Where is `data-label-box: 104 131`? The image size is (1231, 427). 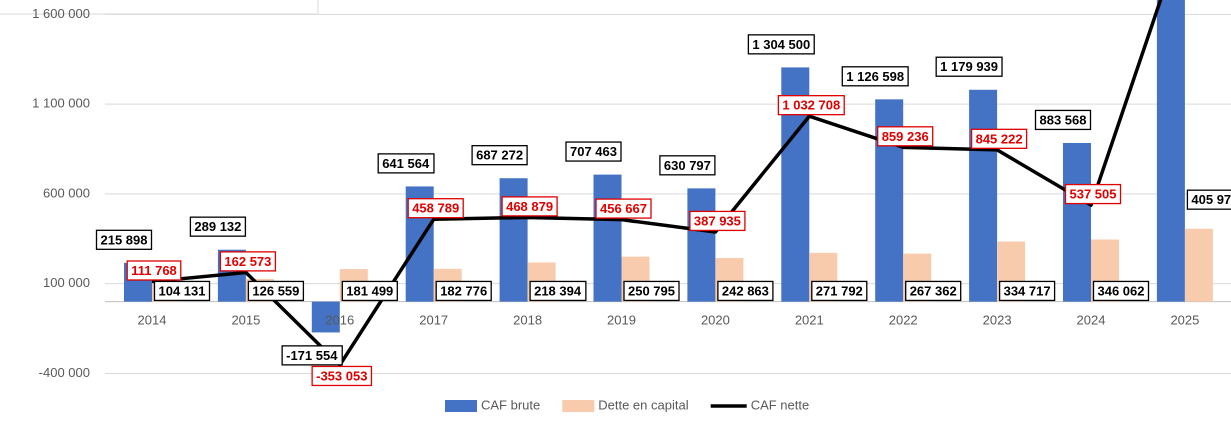 data-label-box: 104 131 is located at coordinates (182, 291).